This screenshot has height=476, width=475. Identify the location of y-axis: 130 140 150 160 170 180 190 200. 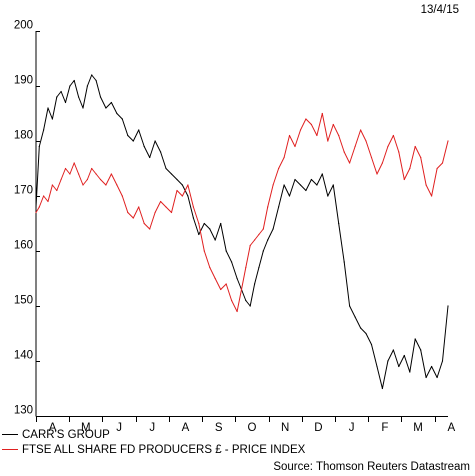
(27, 218).